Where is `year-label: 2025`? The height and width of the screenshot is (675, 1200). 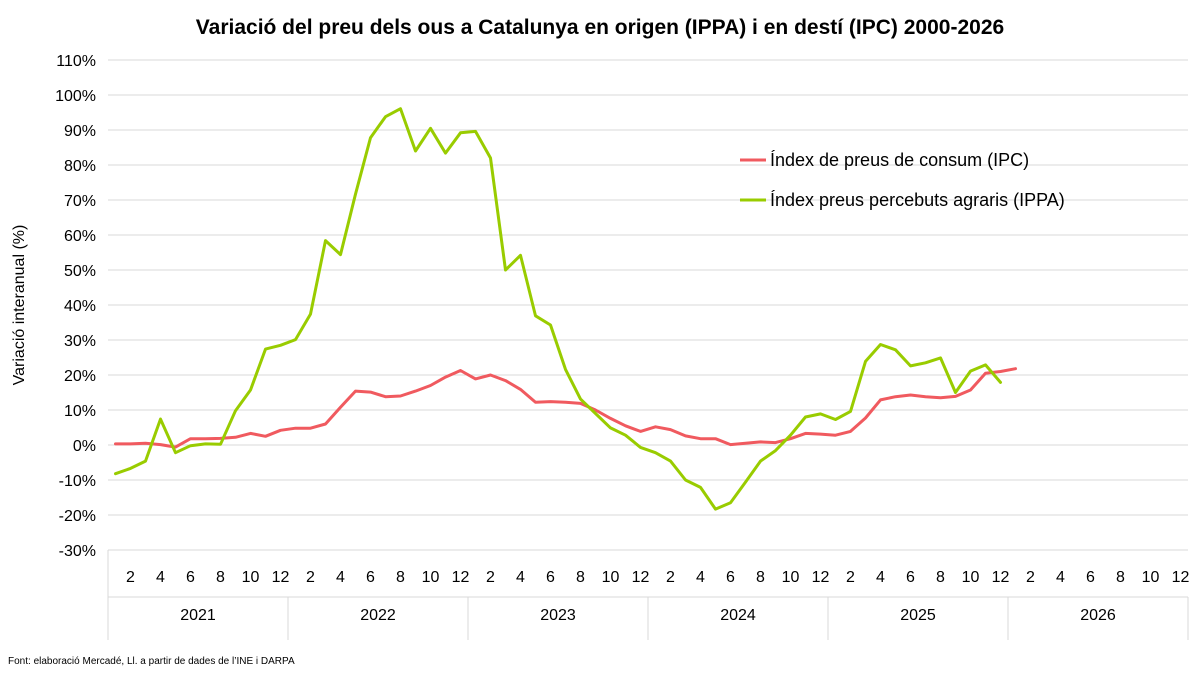 year-label: 2025 is located at coordinates (918, 615).